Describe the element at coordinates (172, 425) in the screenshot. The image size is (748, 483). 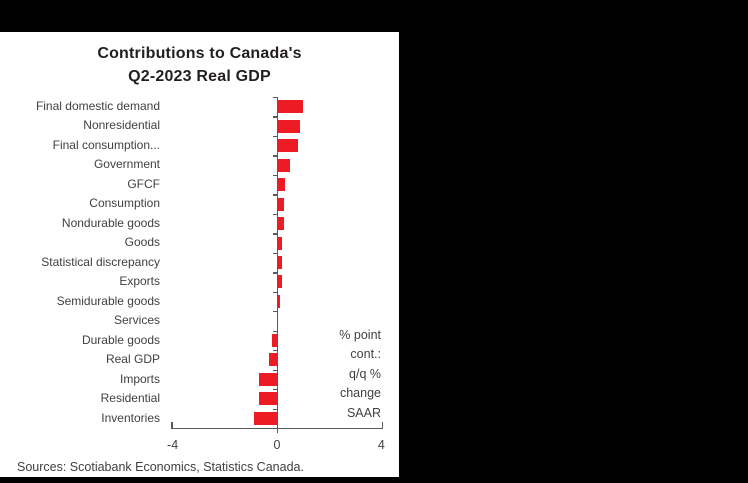
I see `x-axis-left-endcap` at that location.